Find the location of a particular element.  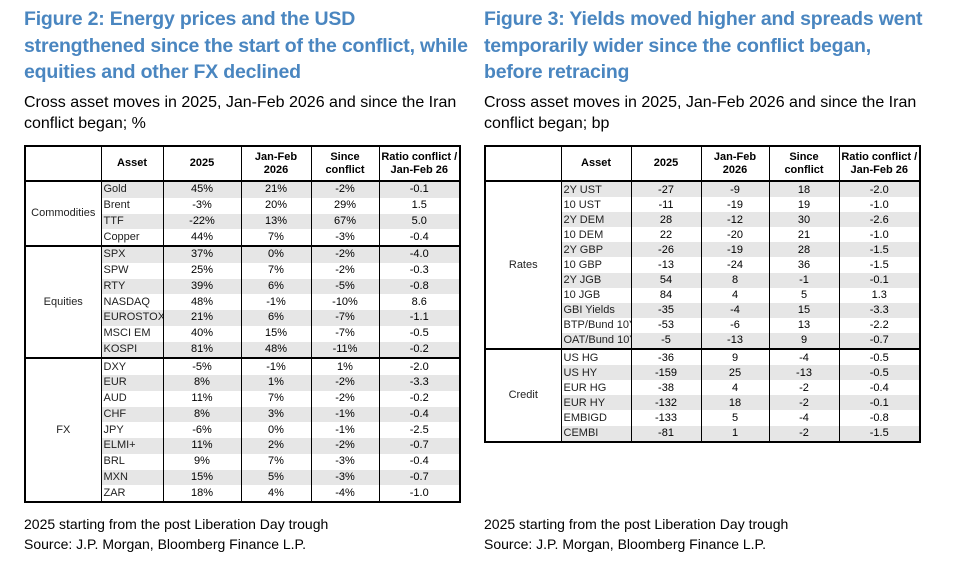

table-cell: -22% is located at coordinates (201, 221).